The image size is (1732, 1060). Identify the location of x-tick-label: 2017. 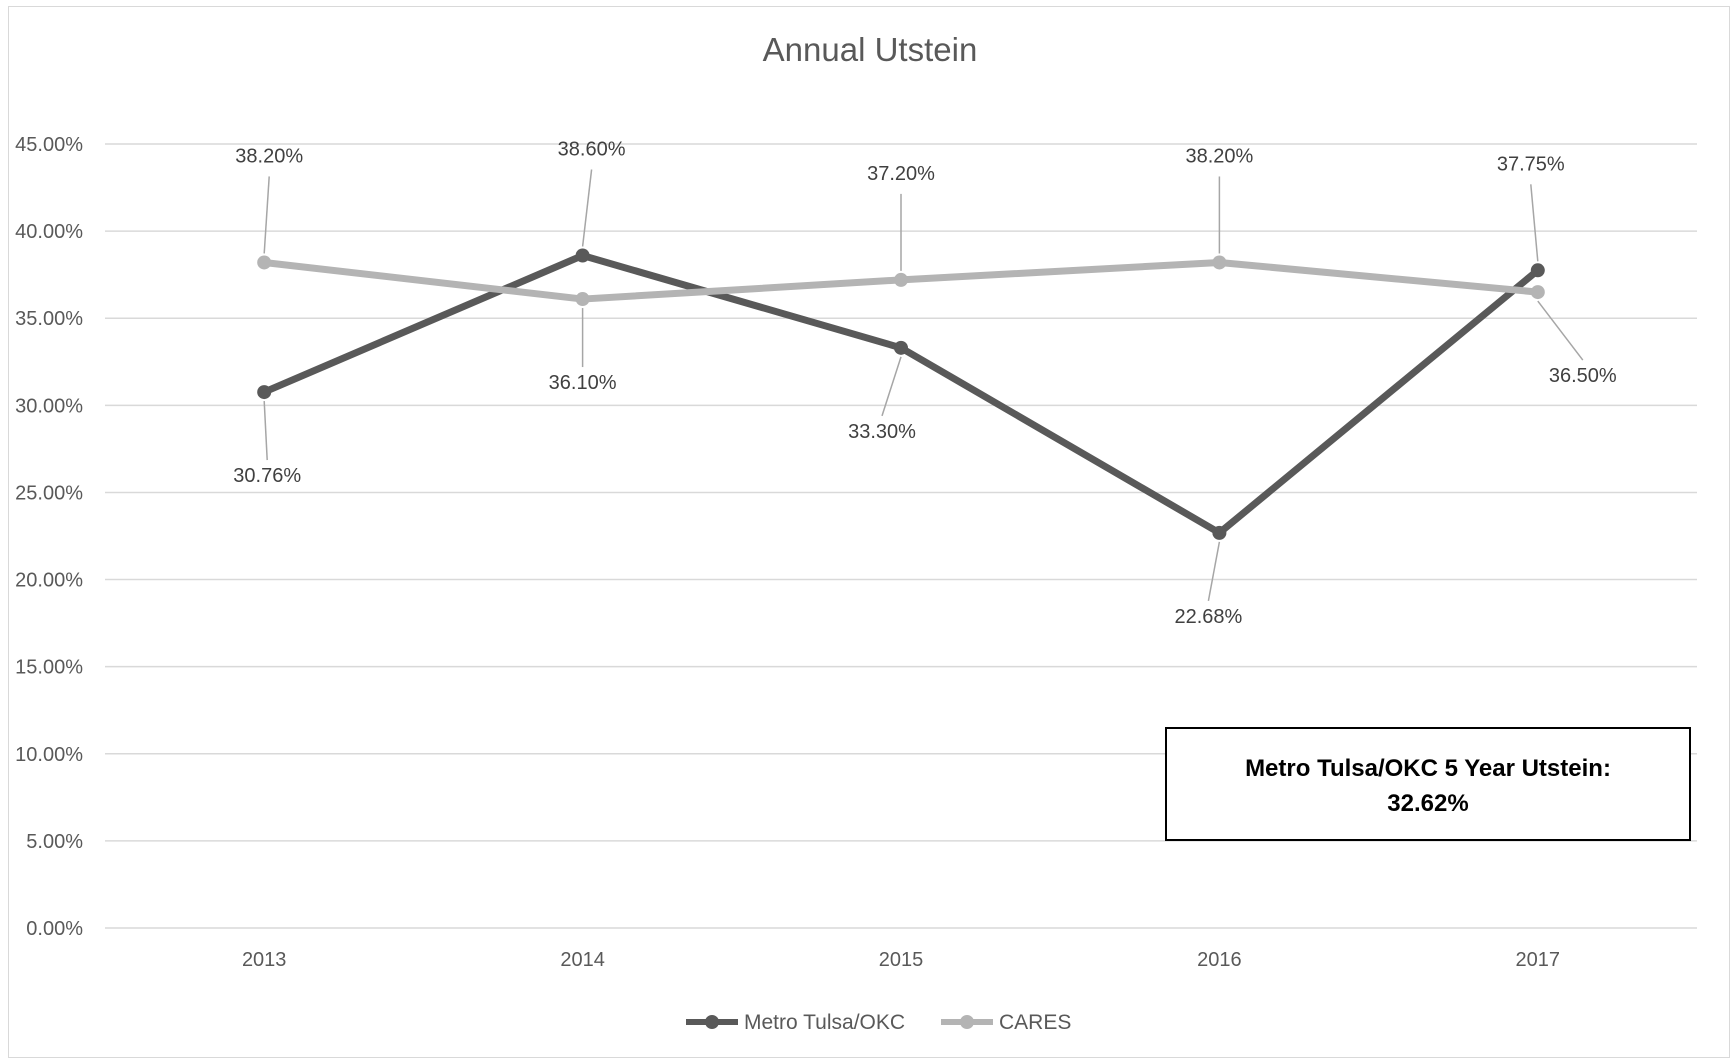
(1538, 960).